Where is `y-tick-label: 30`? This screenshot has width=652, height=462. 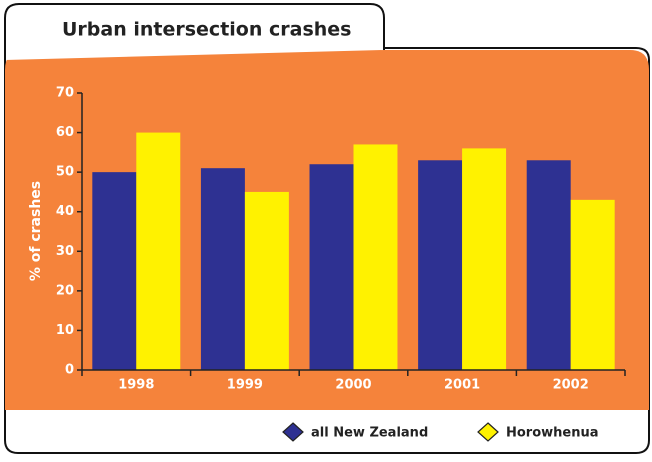
y-tick-label: 30 is located at coordinates (65, 251).